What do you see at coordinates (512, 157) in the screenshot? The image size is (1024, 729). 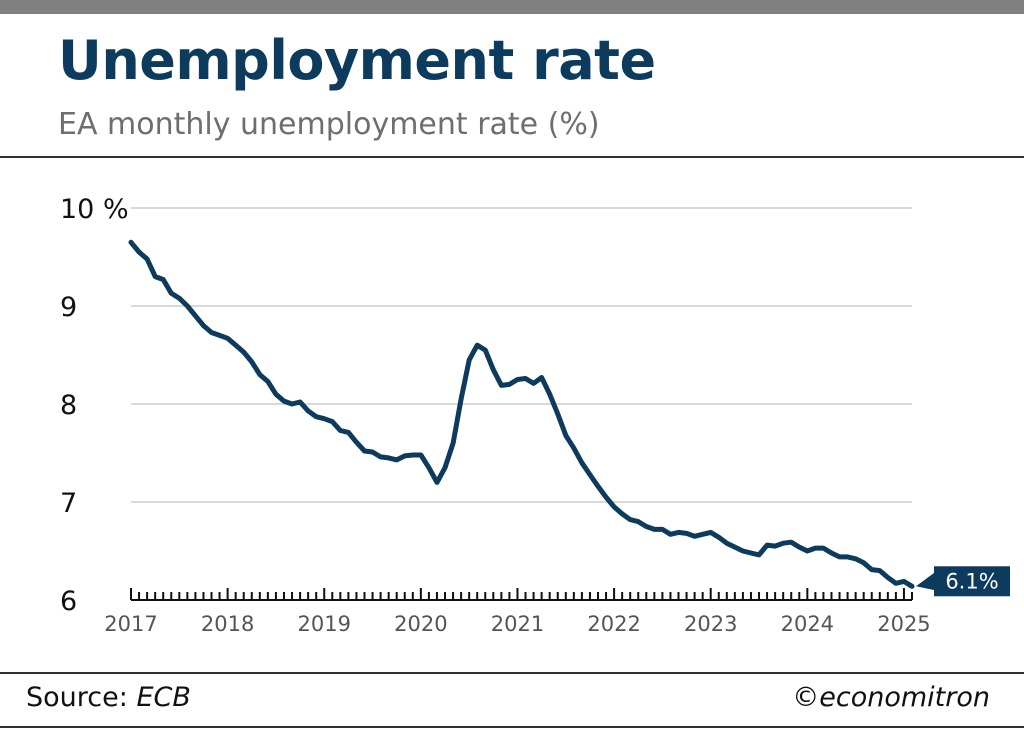 I see `header-divider` at bounding box center [512, 157].